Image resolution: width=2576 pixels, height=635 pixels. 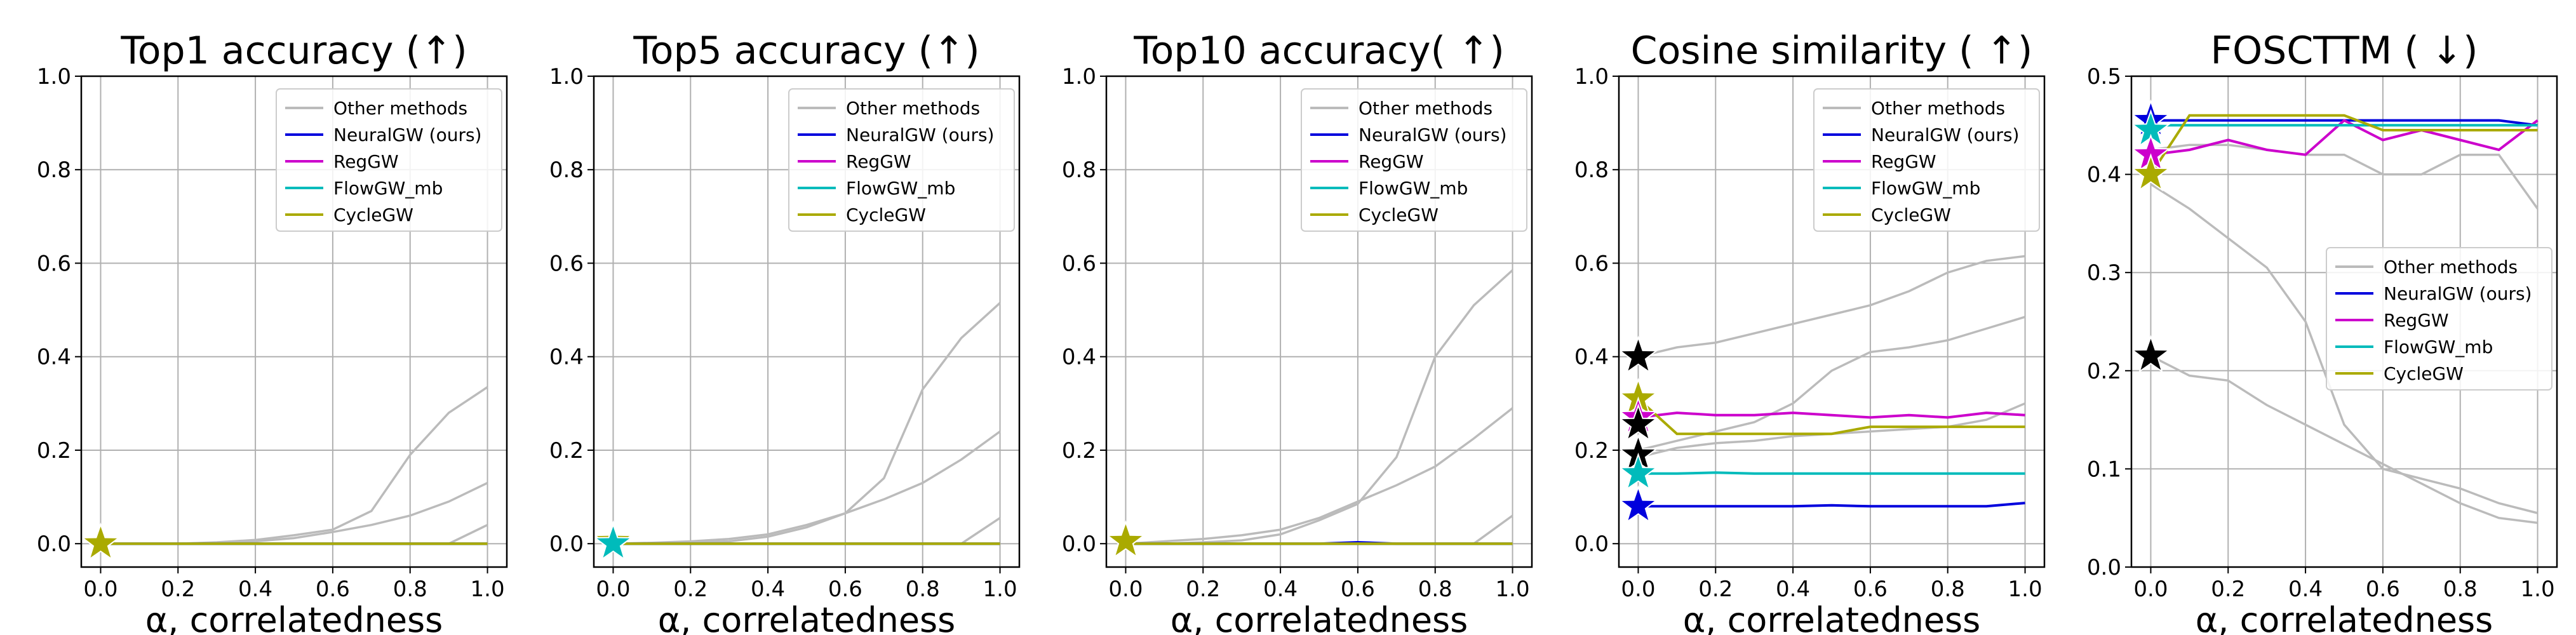 What do you see at coordinates (806, 51) in the screenshot?
I see `chart-title: Top5 accuracy (↑)` at bounding box center [806, 51].